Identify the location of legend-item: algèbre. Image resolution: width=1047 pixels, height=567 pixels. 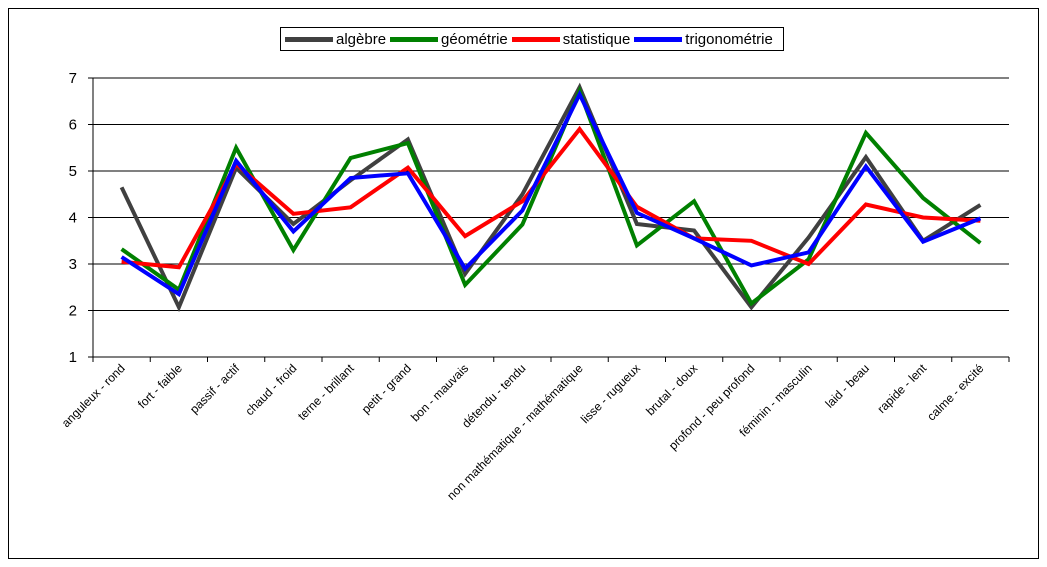
(335, 39).